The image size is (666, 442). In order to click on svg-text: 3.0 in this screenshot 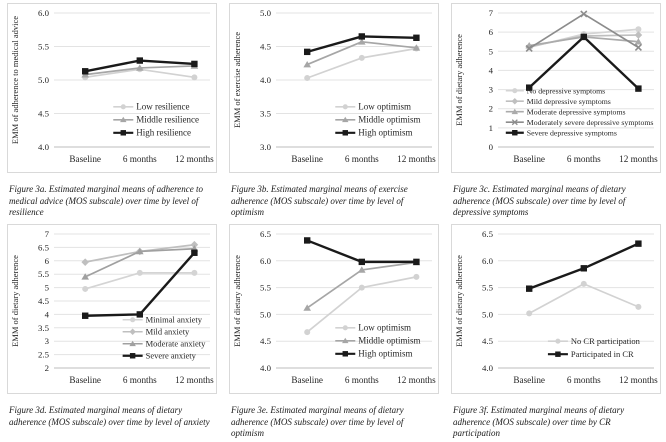, I will do `click(266, 147)`.